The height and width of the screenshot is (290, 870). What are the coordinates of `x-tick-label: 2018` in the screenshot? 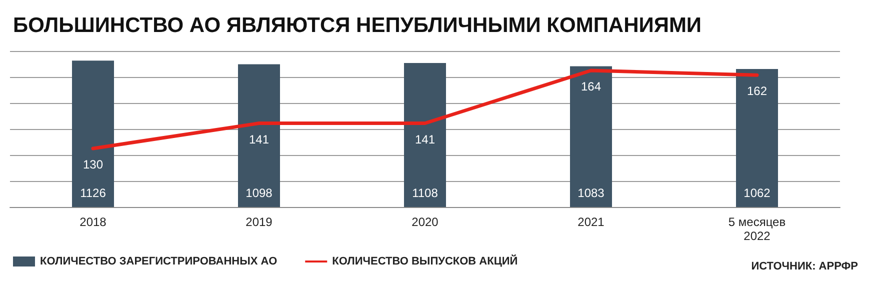 It's located at (93, 222).